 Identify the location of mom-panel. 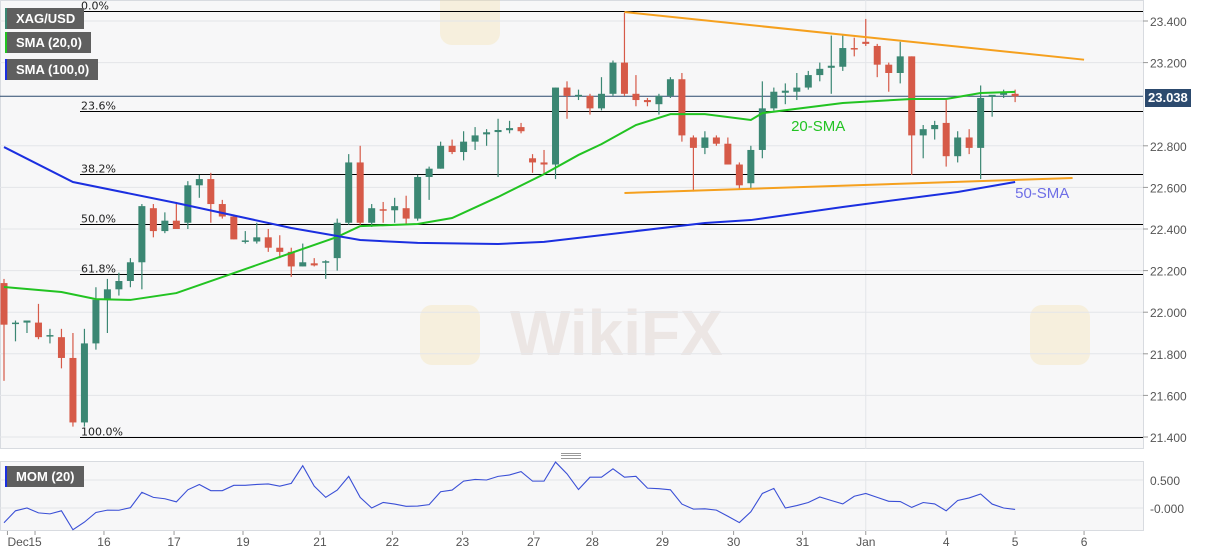
(572, 496).